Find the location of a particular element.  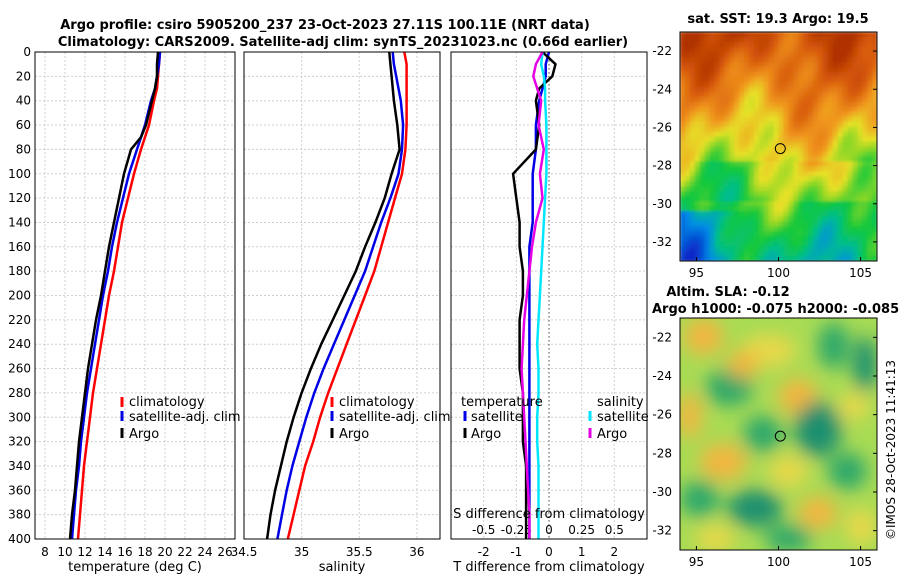

lat-tick-label: -28 is located at coordinates (662, 453).